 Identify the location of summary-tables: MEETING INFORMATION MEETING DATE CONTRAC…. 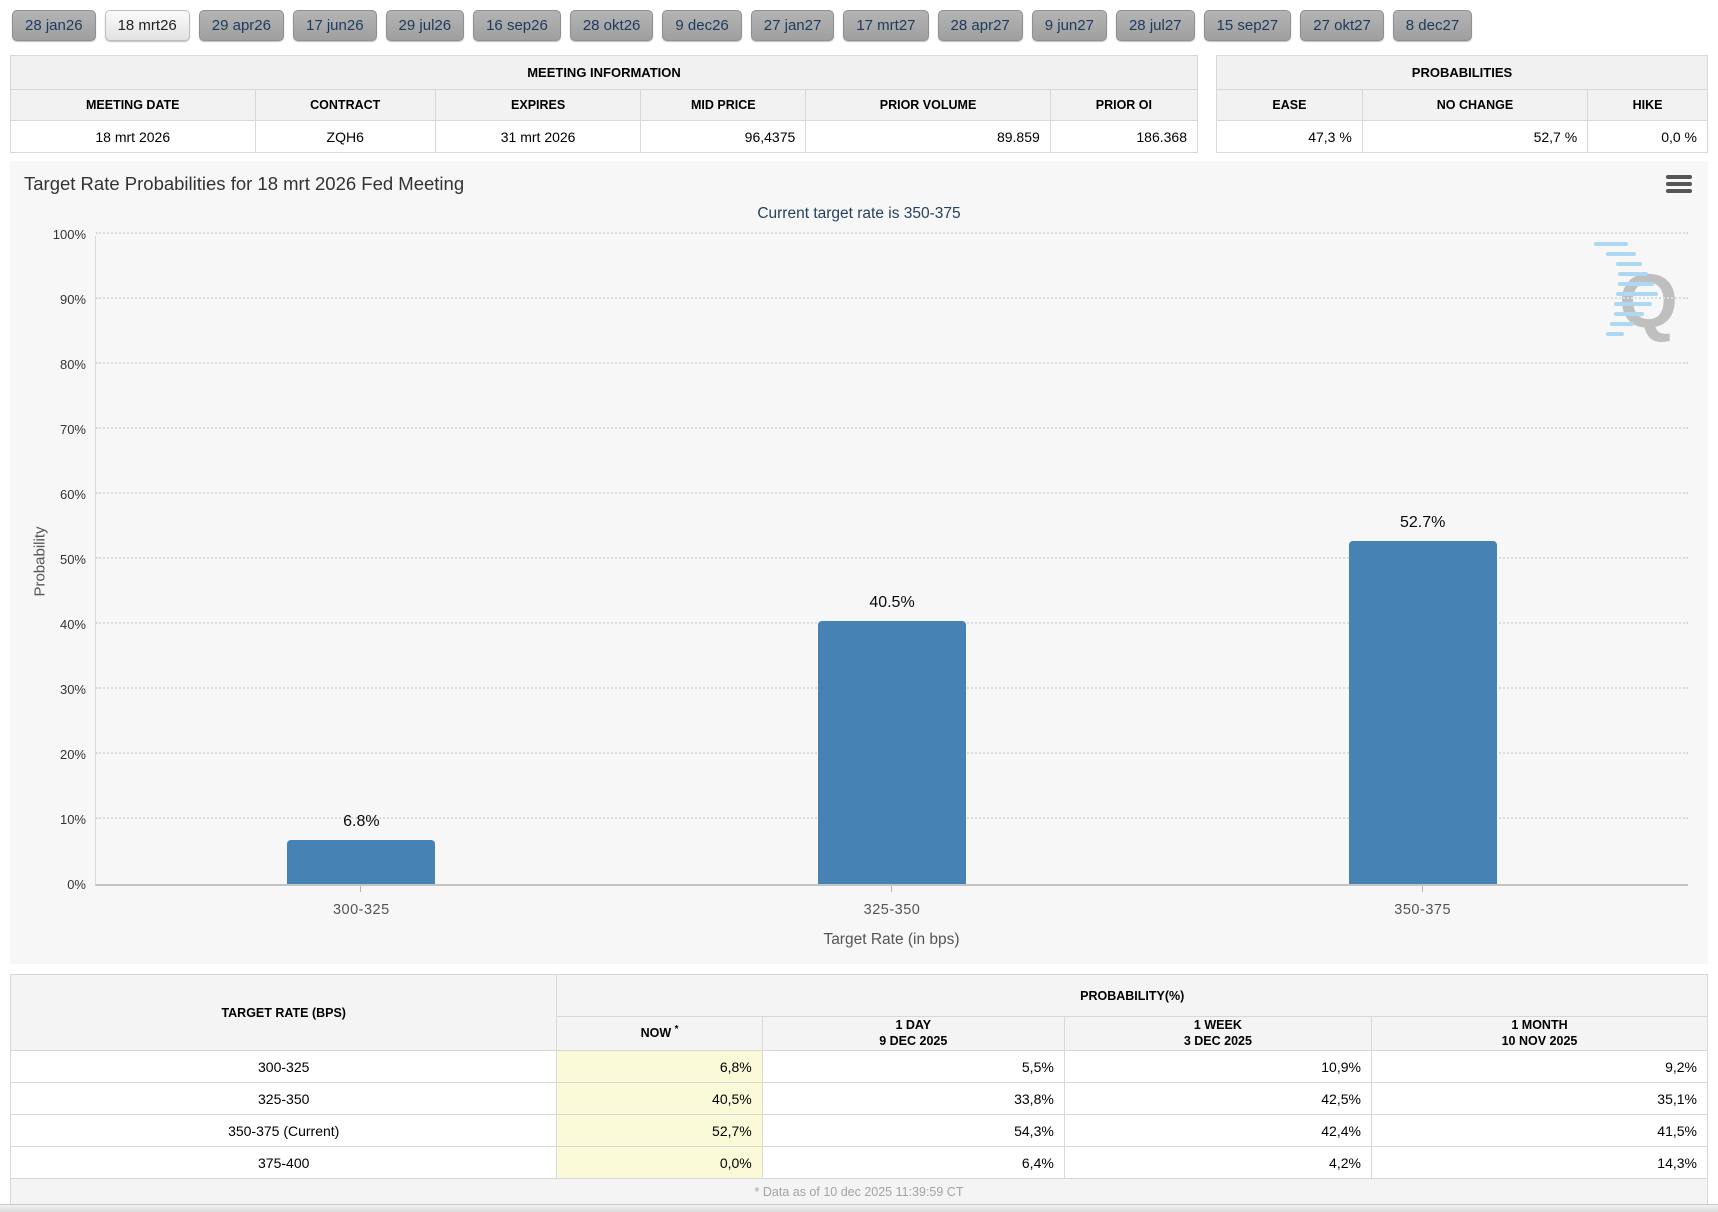
(859, 104).